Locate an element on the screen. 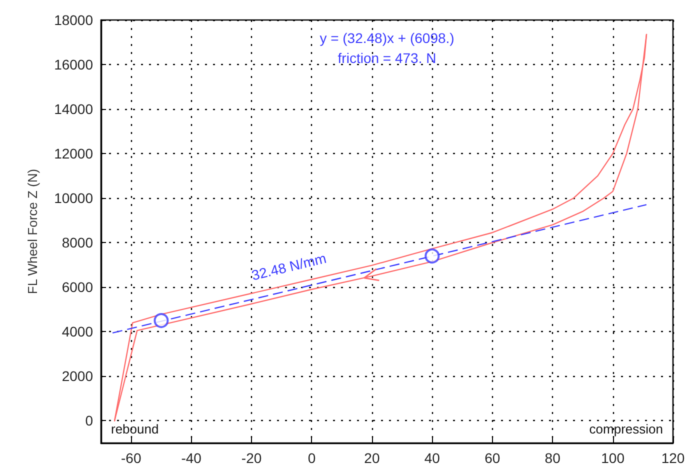  x-tick-label: 0 is located at coordinates (312, 458).